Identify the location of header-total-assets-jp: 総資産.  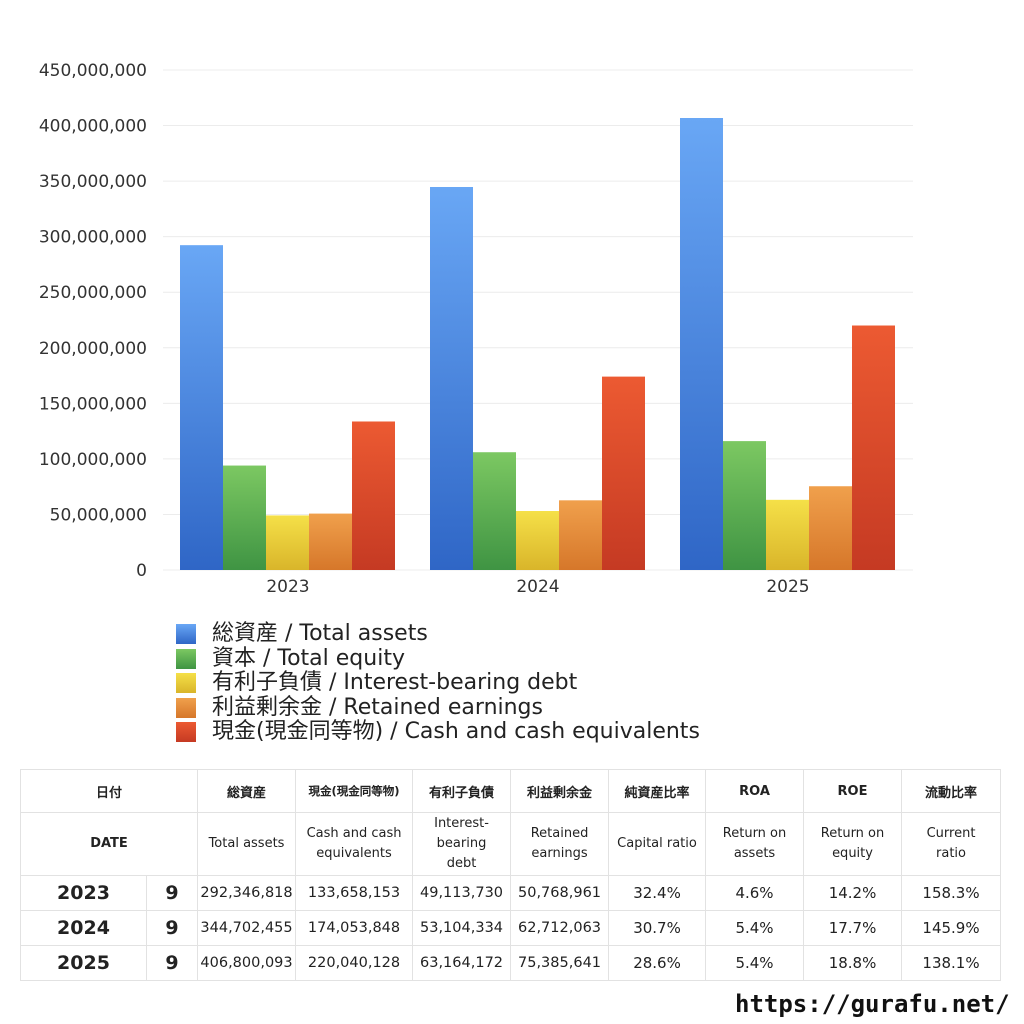
(247, 791).